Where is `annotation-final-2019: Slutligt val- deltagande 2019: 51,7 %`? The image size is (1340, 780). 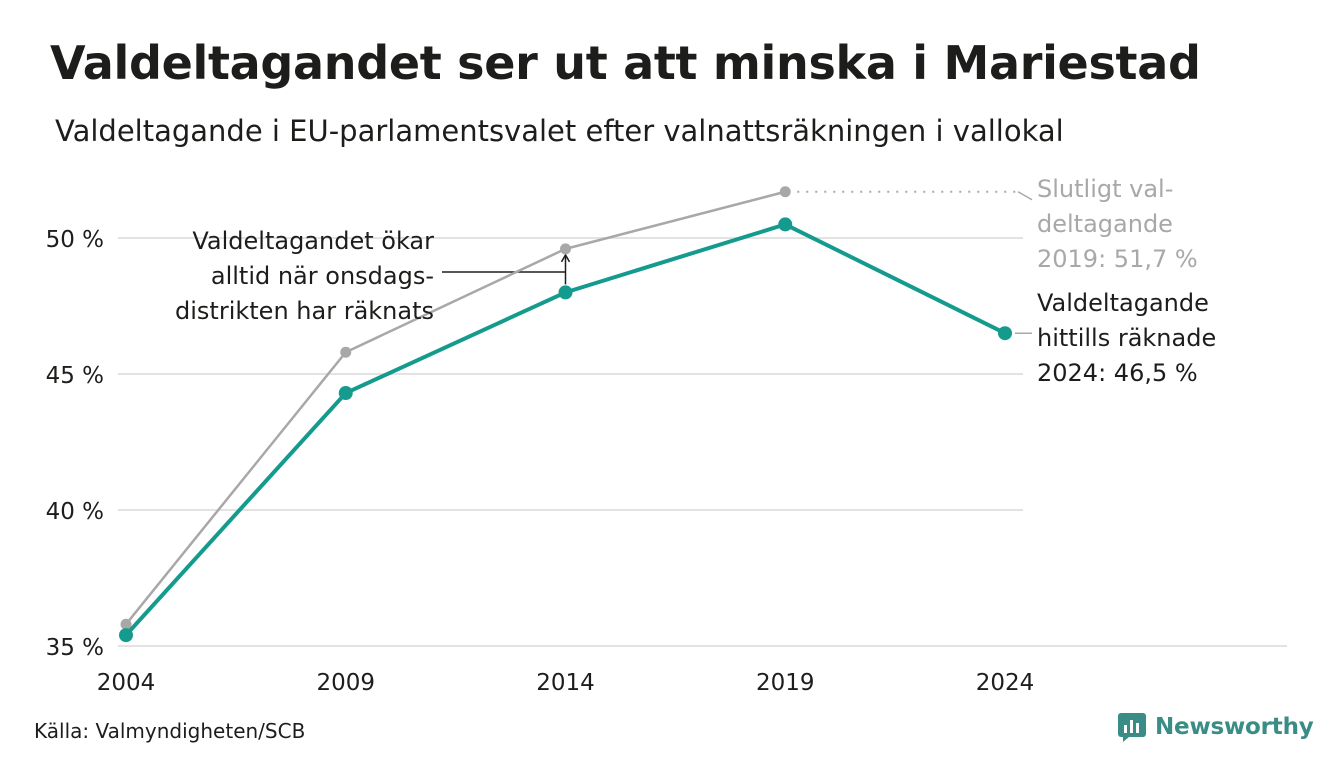
annotation-final-2019: Slutligt val- deltagande 2019: 51,7 % is located at coordinates (1117, 224).